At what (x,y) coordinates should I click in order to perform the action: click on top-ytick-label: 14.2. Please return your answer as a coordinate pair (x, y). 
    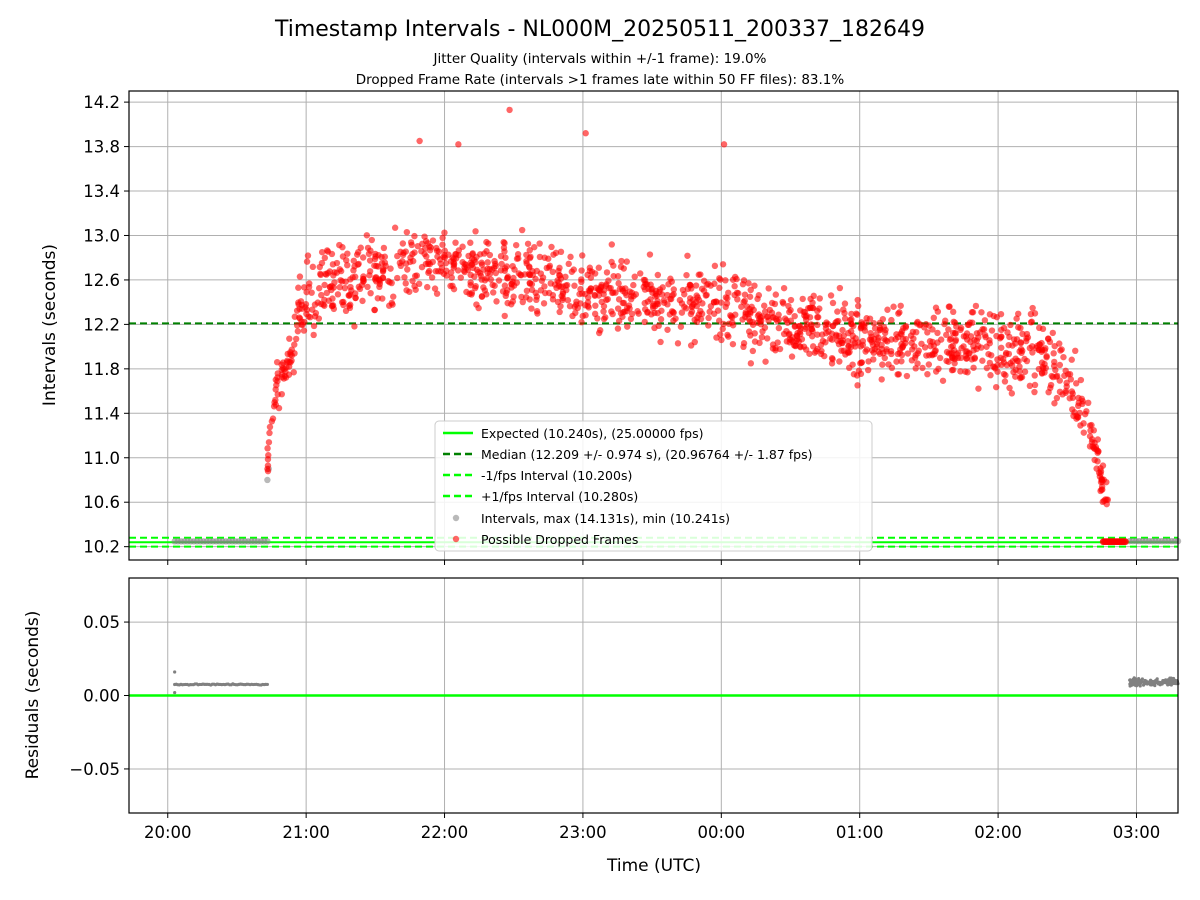
    Looking at the image, I should click on (101, 102).